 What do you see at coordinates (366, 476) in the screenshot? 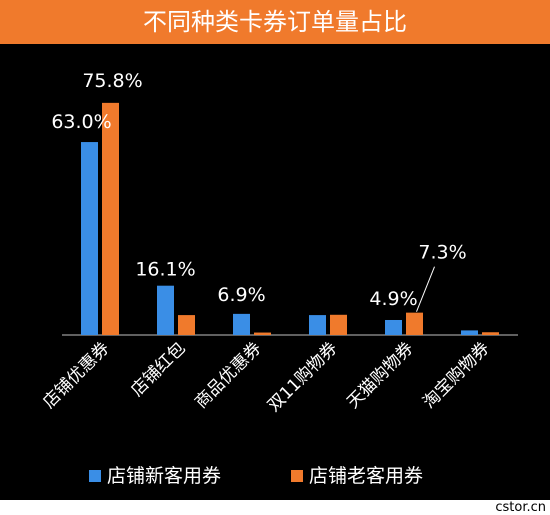
I see `legend-label: 店铺老客用券` at bounding box center [366, 476].